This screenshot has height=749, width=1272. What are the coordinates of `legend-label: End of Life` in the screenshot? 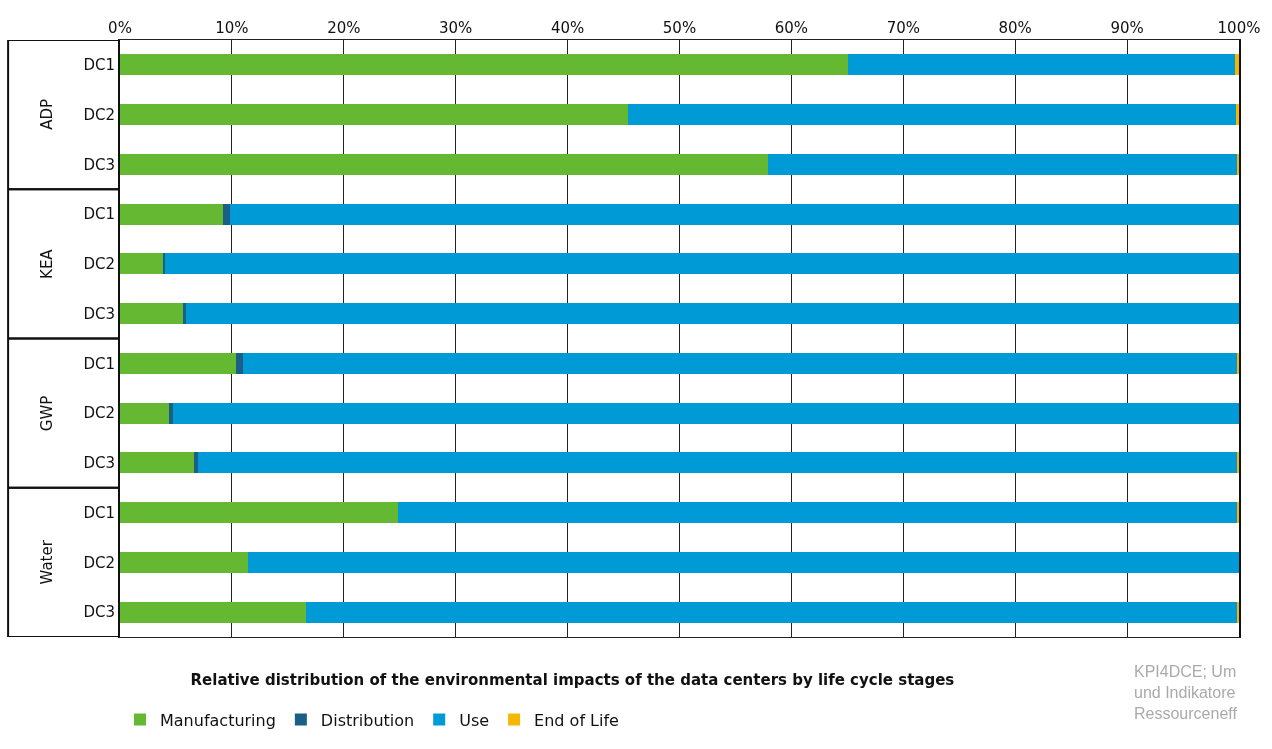 It's located at (576, 720).